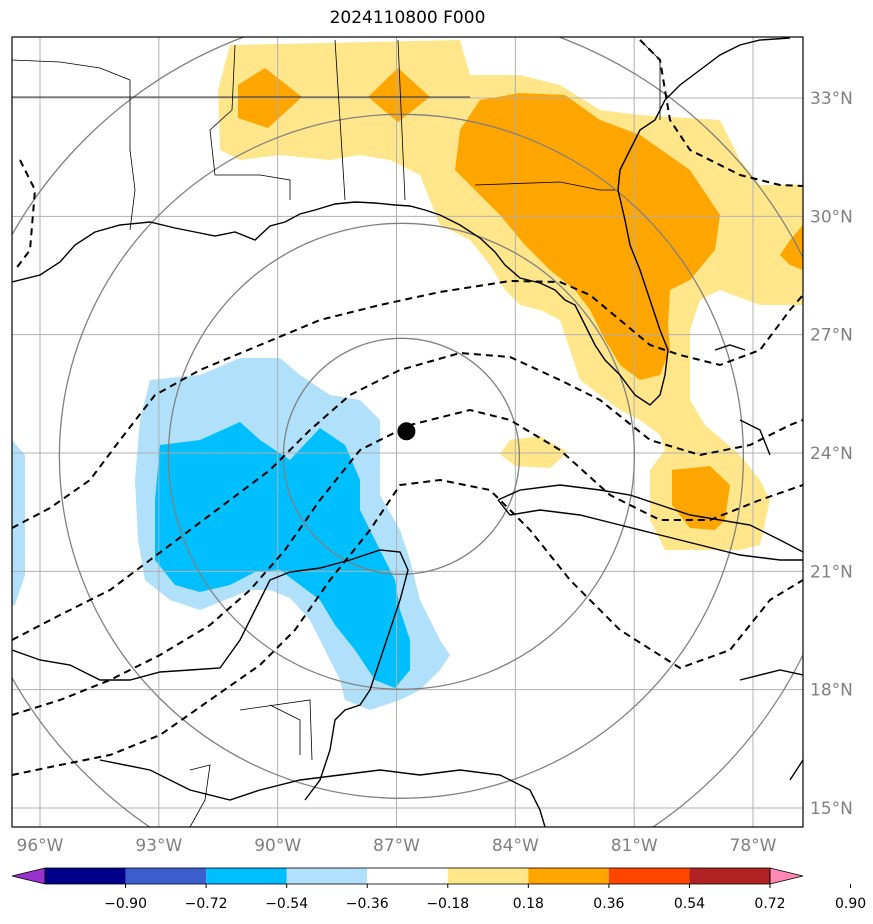 The width and height of the screenshot is (873, 924). Describe the element at coordinates (282, 555) in the screenshot. I see `negative-anomaly-fill-strong` at that location.